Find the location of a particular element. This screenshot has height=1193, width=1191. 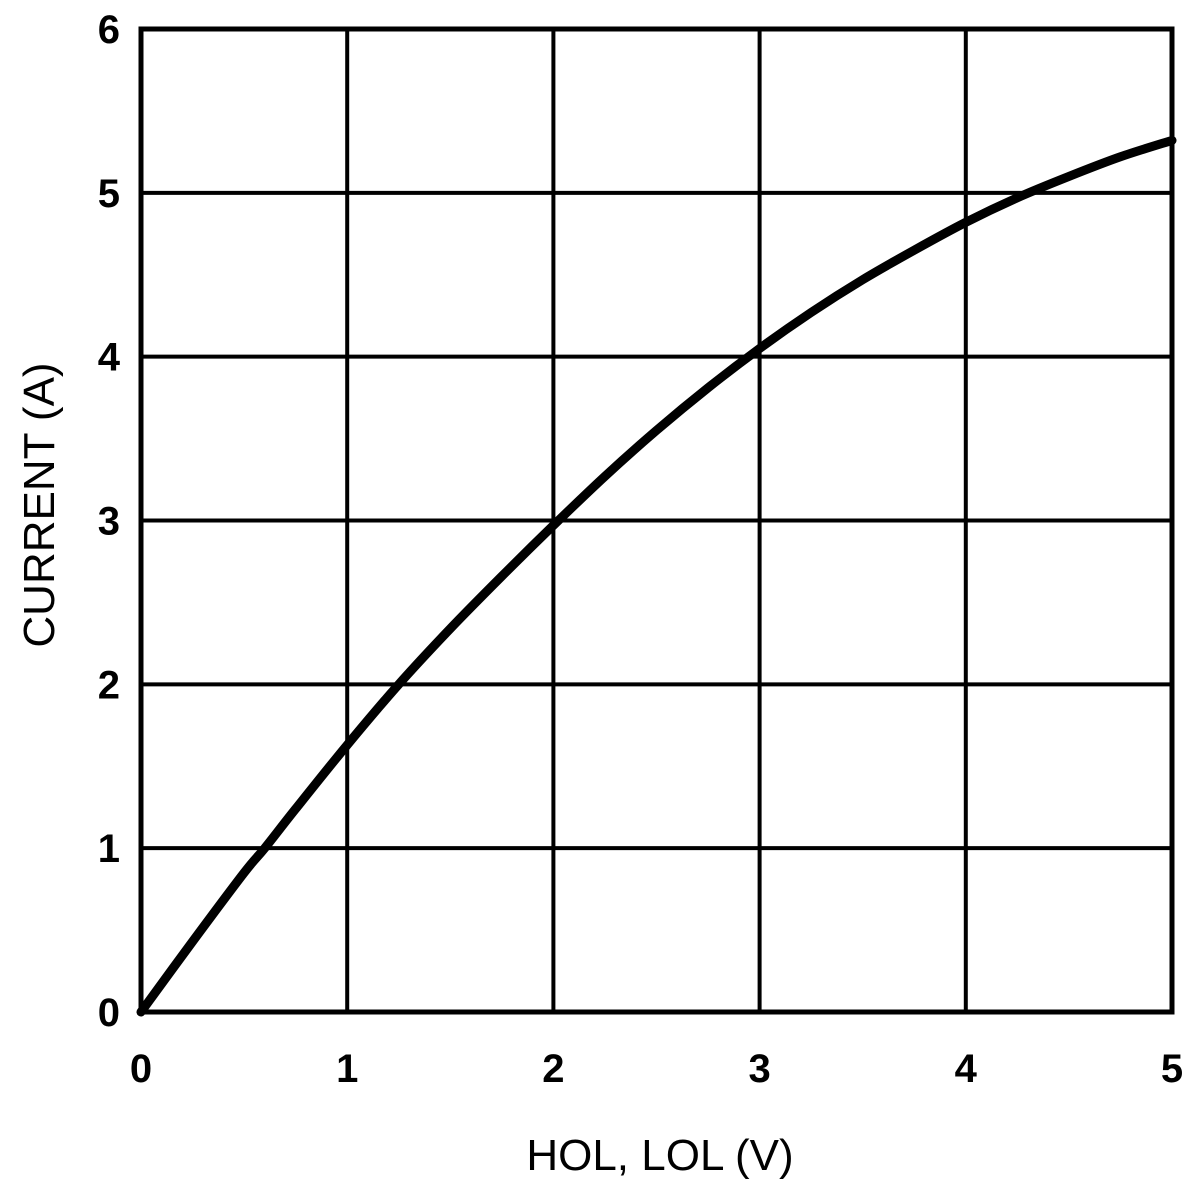

x-tick-label: 2 is located at coordinates (553, 1069).